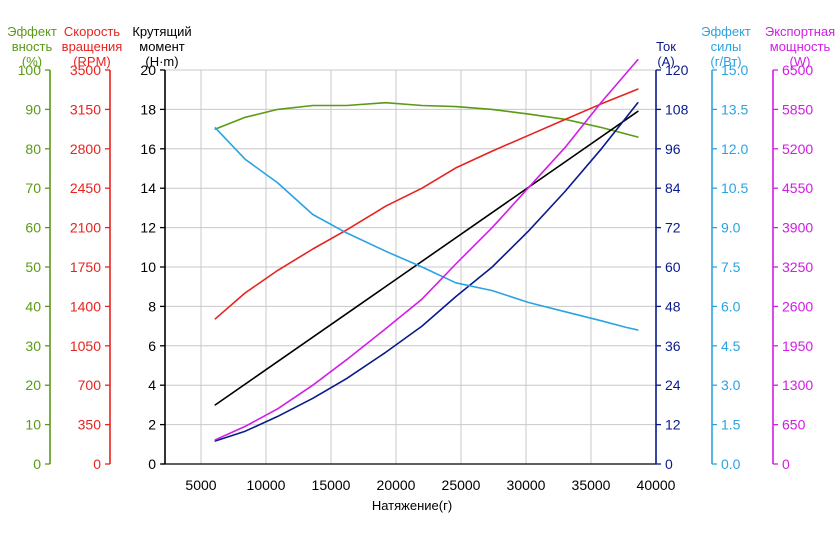 The height and width of the screenshot is (560, 840). Describe the element at coordinates (148, 109) in the screenshot. I see `y-tick-label: 18` at that location.